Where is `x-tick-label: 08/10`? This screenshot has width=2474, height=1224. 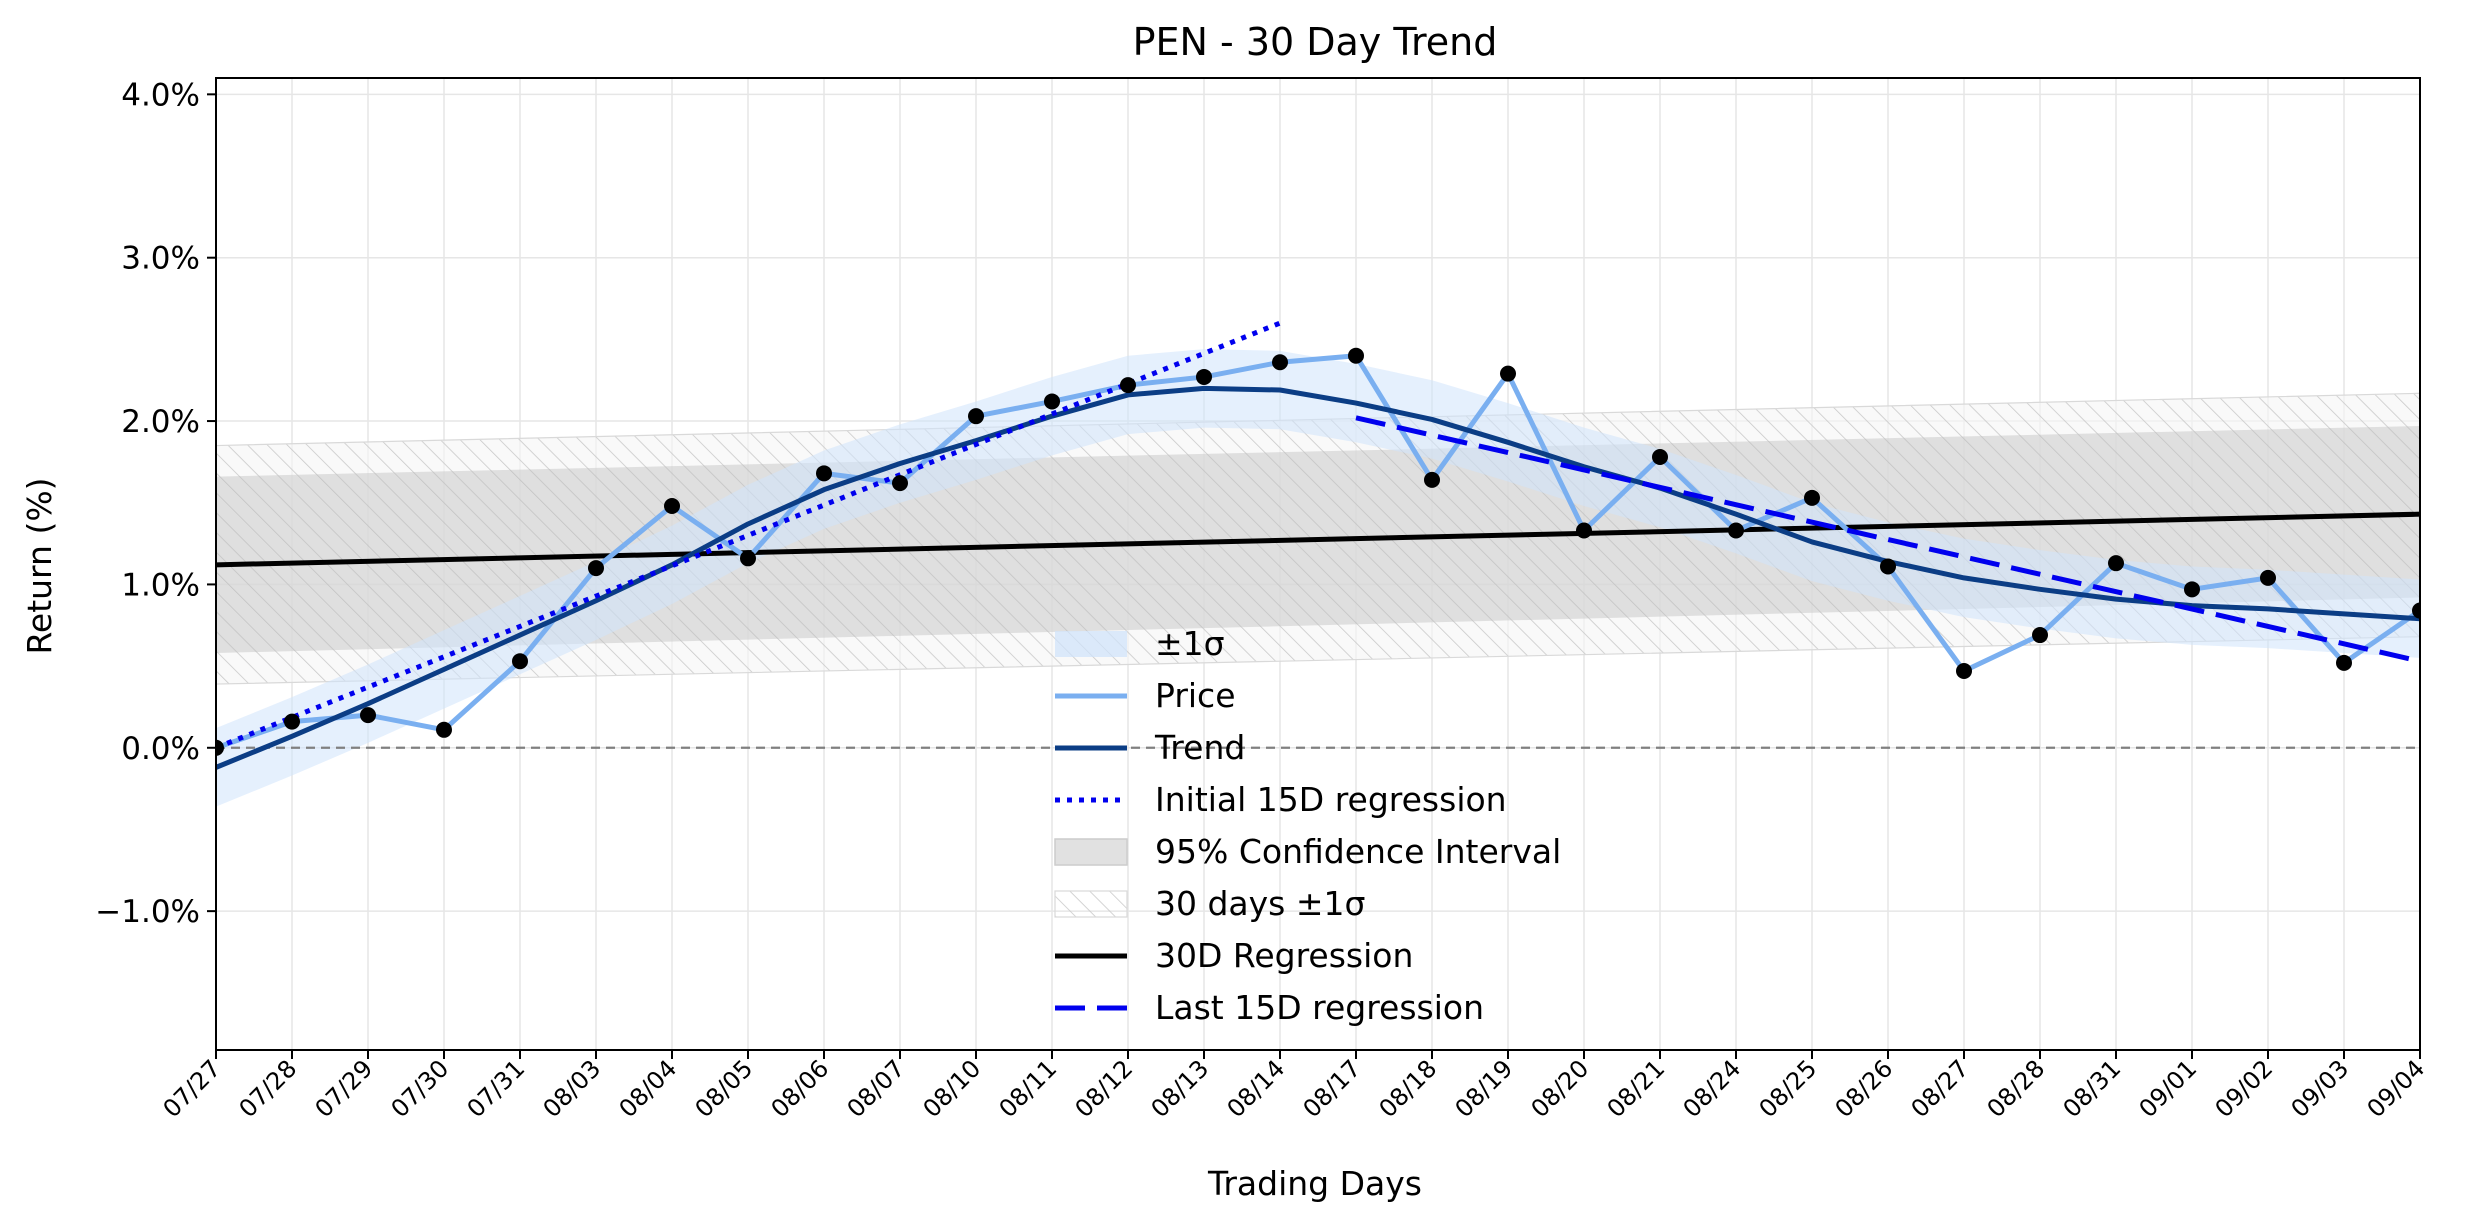 x-tick-label: 08/10 is located at coordinates (952, 1088).